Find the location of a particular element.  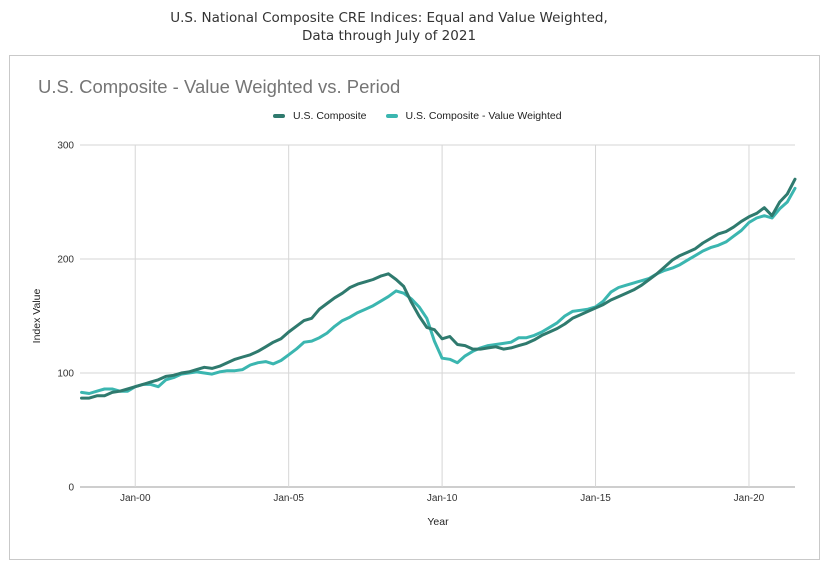

figure-title-line-2: Data through July of 2021 is located at coordinates (389, 36).